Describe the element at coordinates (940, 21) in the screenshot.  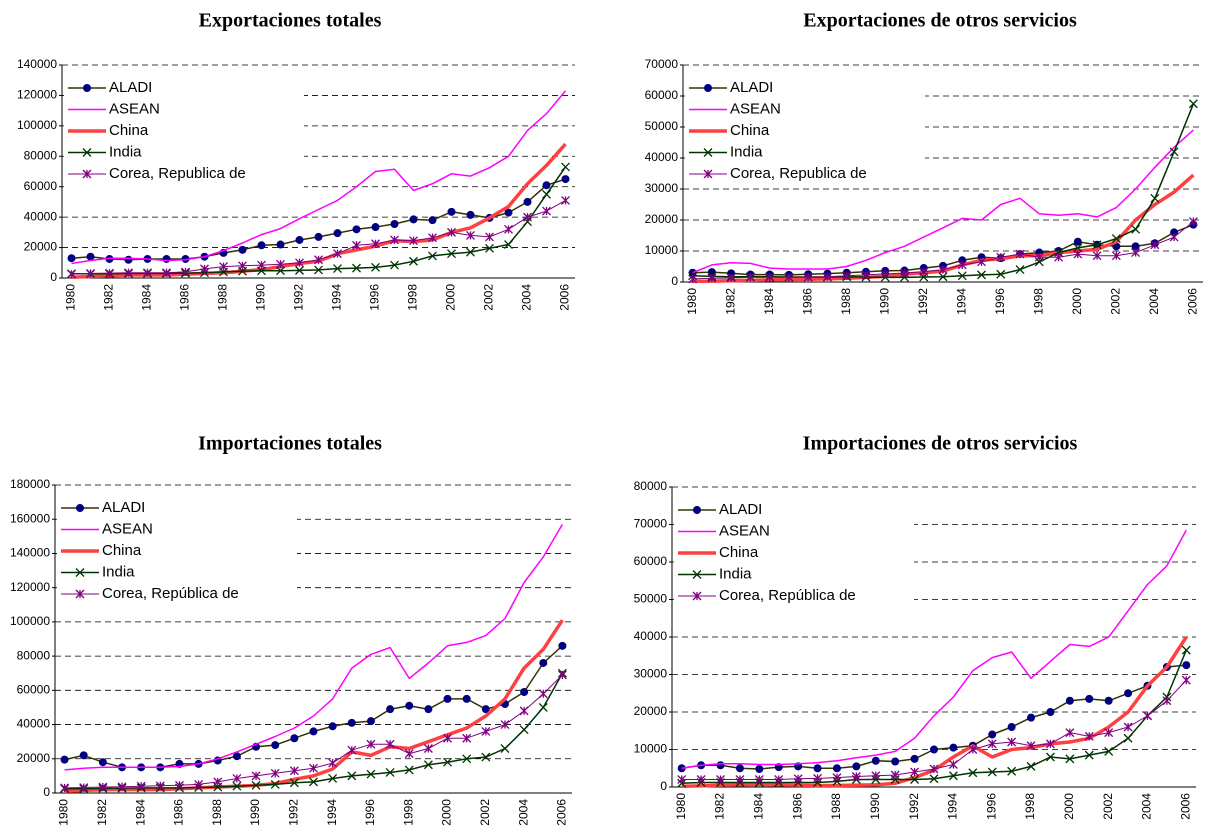
I see `chart-title: Exportaciones de otros servicios` at that location.